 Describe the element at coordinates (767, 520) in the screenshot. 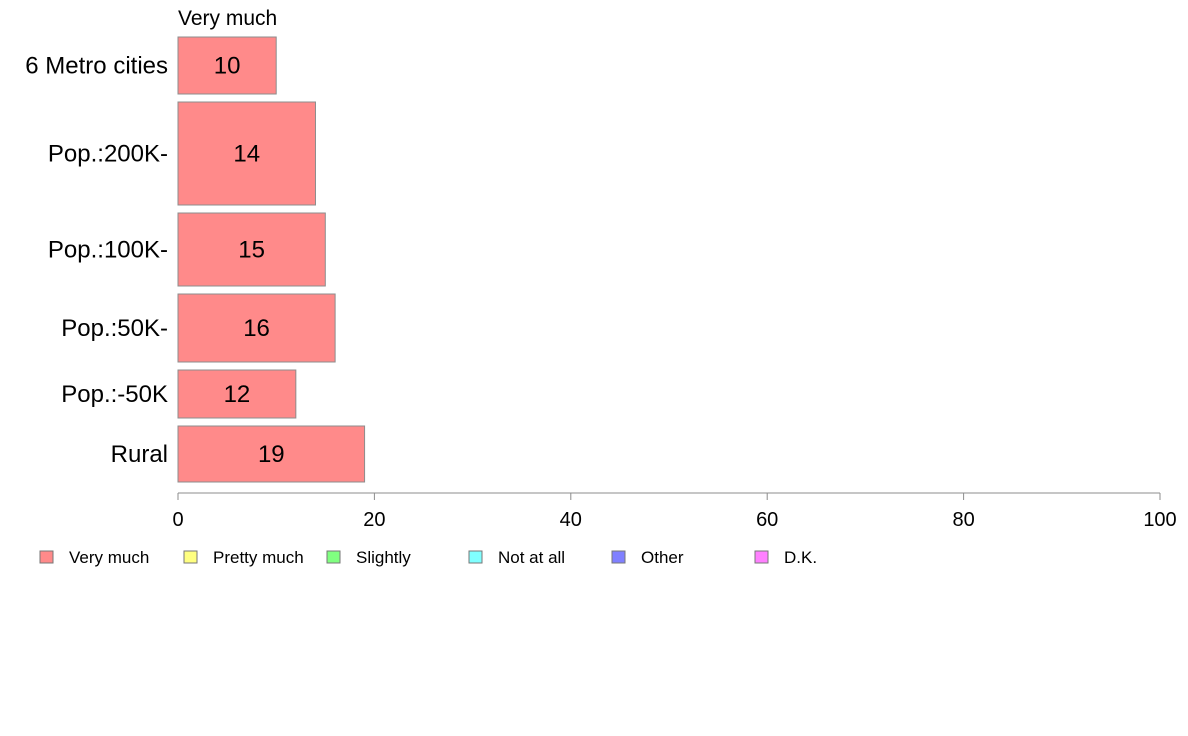

I see `x-tick-label: 60` at that location.